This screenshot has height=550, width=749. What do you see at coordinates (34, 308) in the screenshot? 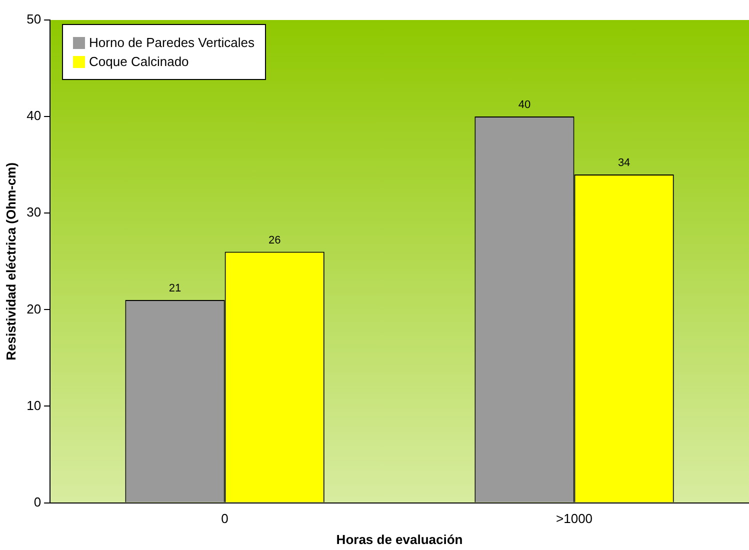
I see `y-tick-label: 20` at bounding box center [34, 308].